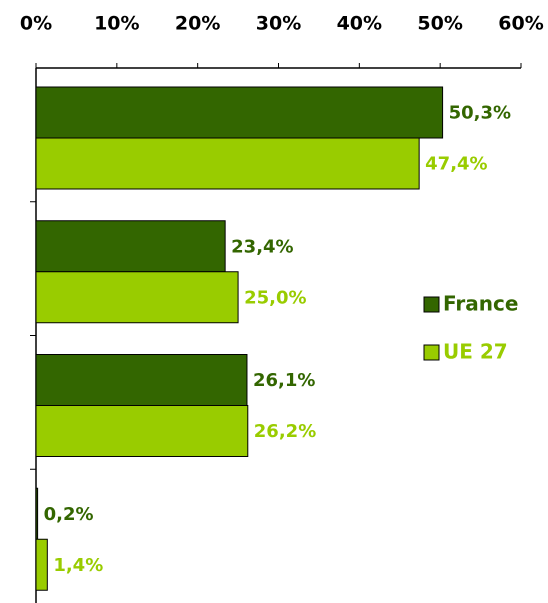 The height and width of the screenshot is (603, 548). Describe the element at coordinates (359, 24) in the screenshot. I see `x-tick-label: 40%` at that location.